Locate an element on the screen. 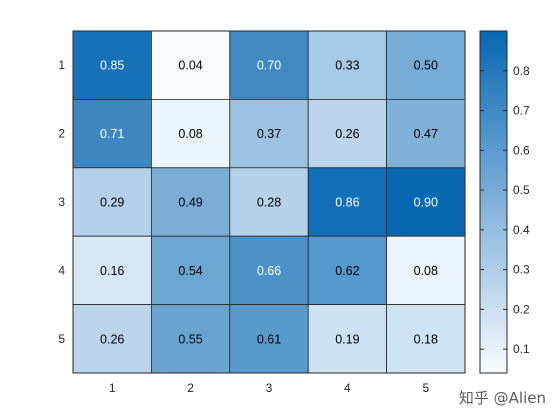  cell-value-label: 0.90 is located at coordinates (426, 203).